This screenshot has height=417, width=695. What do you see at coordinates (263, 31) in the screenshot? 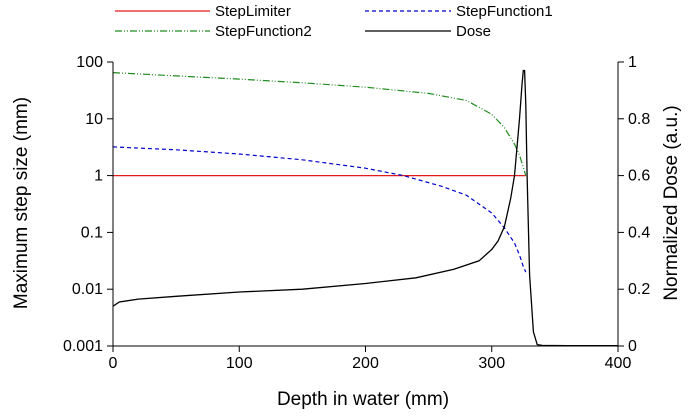
I see `legend-label: StepFunction2` at bounding box center [263, 31].